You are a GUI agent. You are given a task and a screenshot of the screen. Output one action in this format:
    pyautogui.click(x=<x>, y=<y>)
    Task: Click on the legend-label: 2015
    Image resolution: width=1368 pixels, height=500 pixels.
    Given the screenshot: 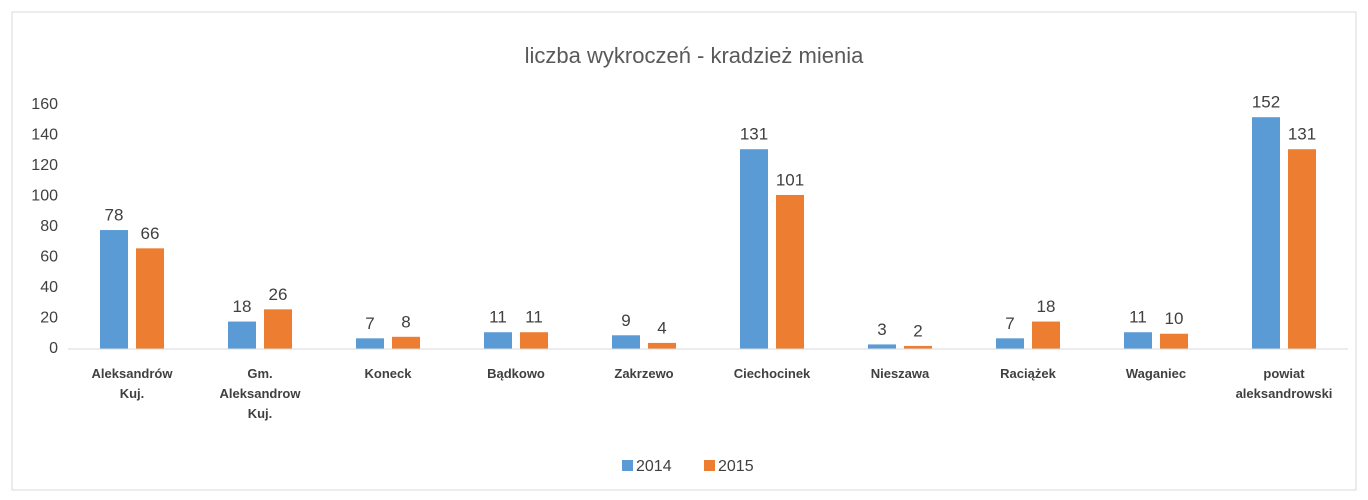 What is the action you would take?
    pyautogui.click(x=736, y=466)
    